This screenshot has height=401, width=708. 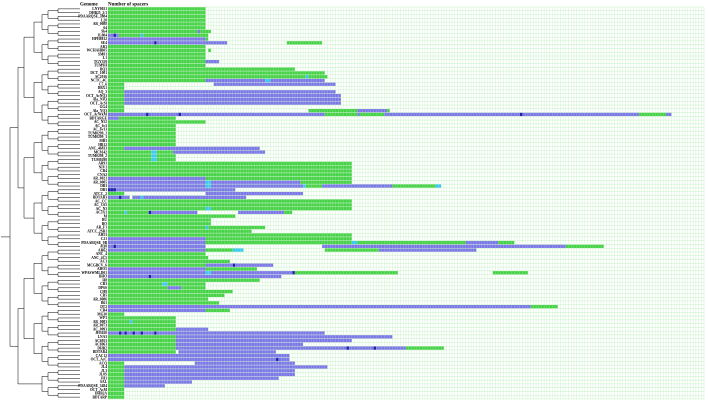 What do you see at coordinates (103, 167) in the screenshot?
I see `genome-label: NIV1` at bounding box center [103, 167].